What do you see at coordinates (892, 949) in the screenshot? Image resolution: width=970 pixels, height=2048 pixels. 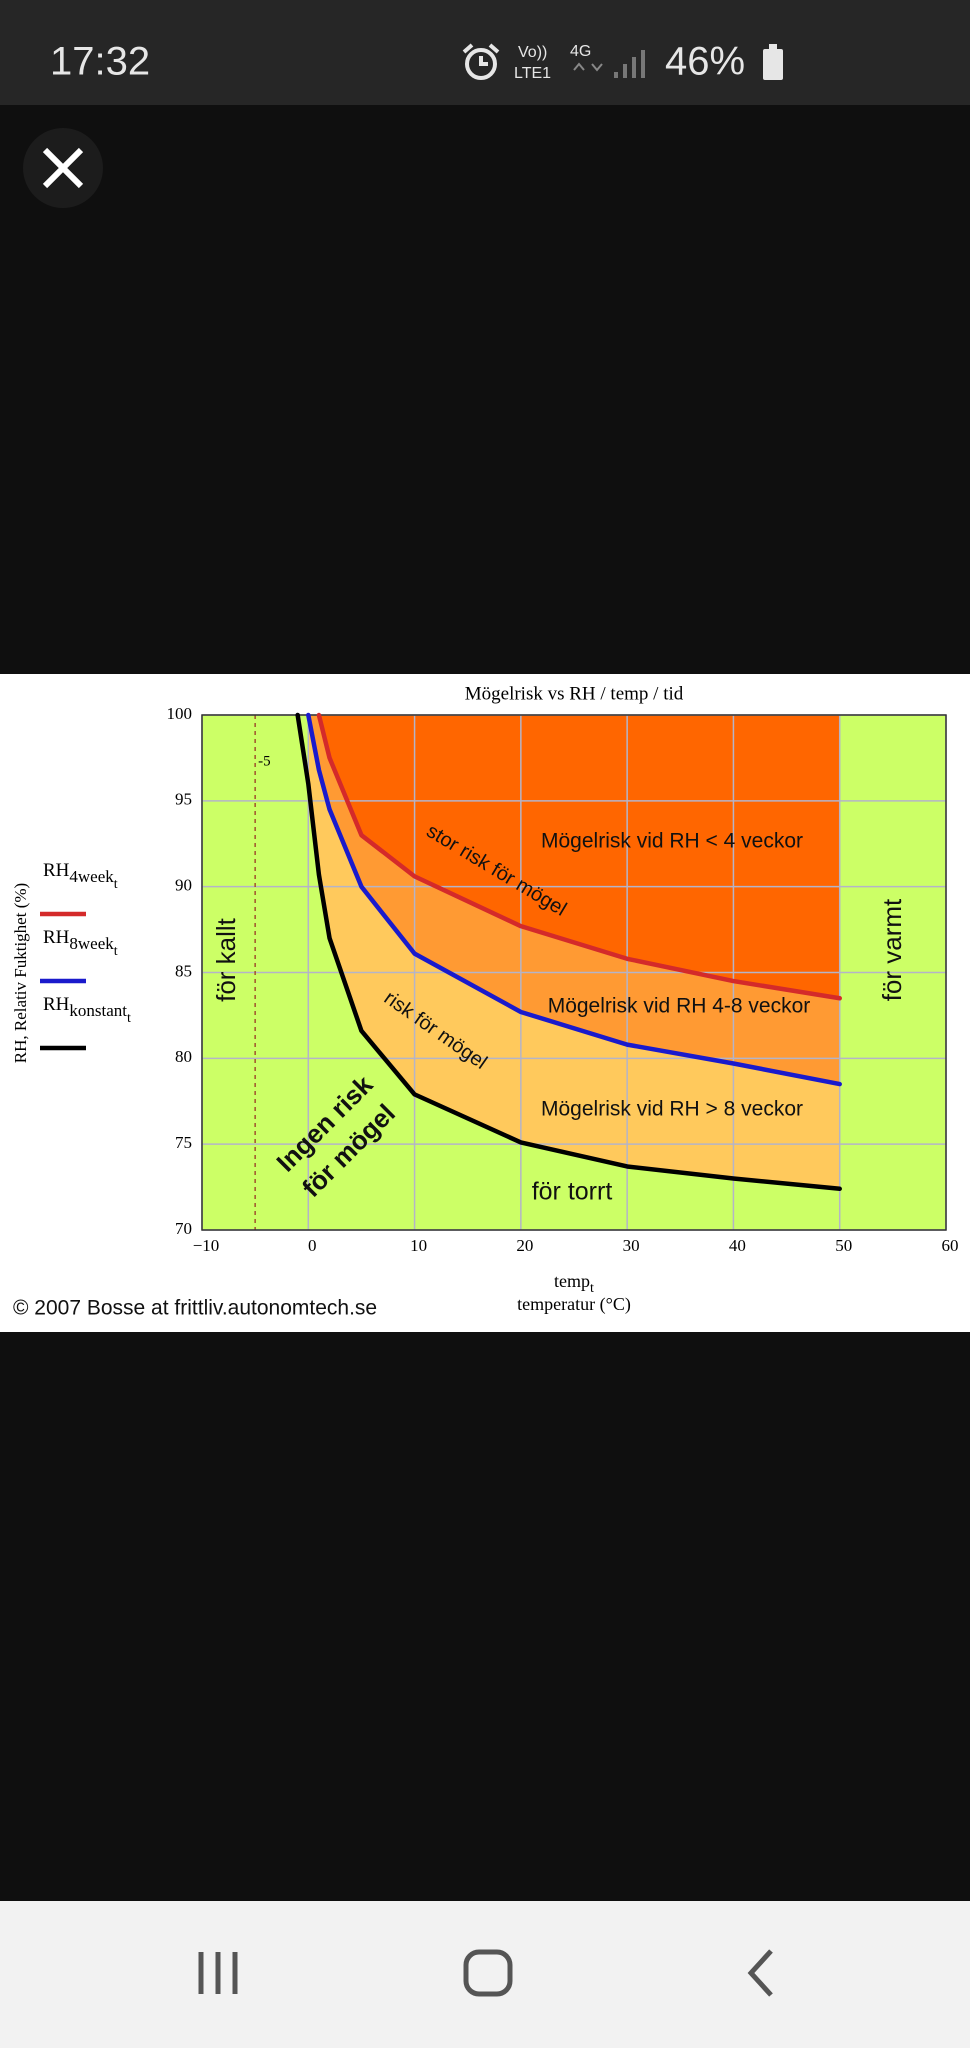 I see `annotation: för varmt` at bounding box center [892, 949].